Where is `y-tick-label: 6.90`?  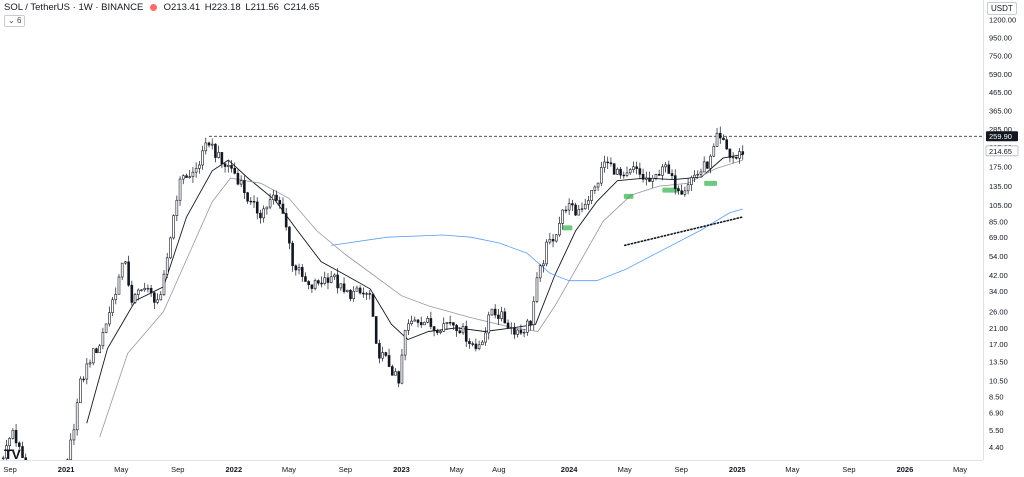
y-tick-label: 6.90 is located at coordinates (996, 413).